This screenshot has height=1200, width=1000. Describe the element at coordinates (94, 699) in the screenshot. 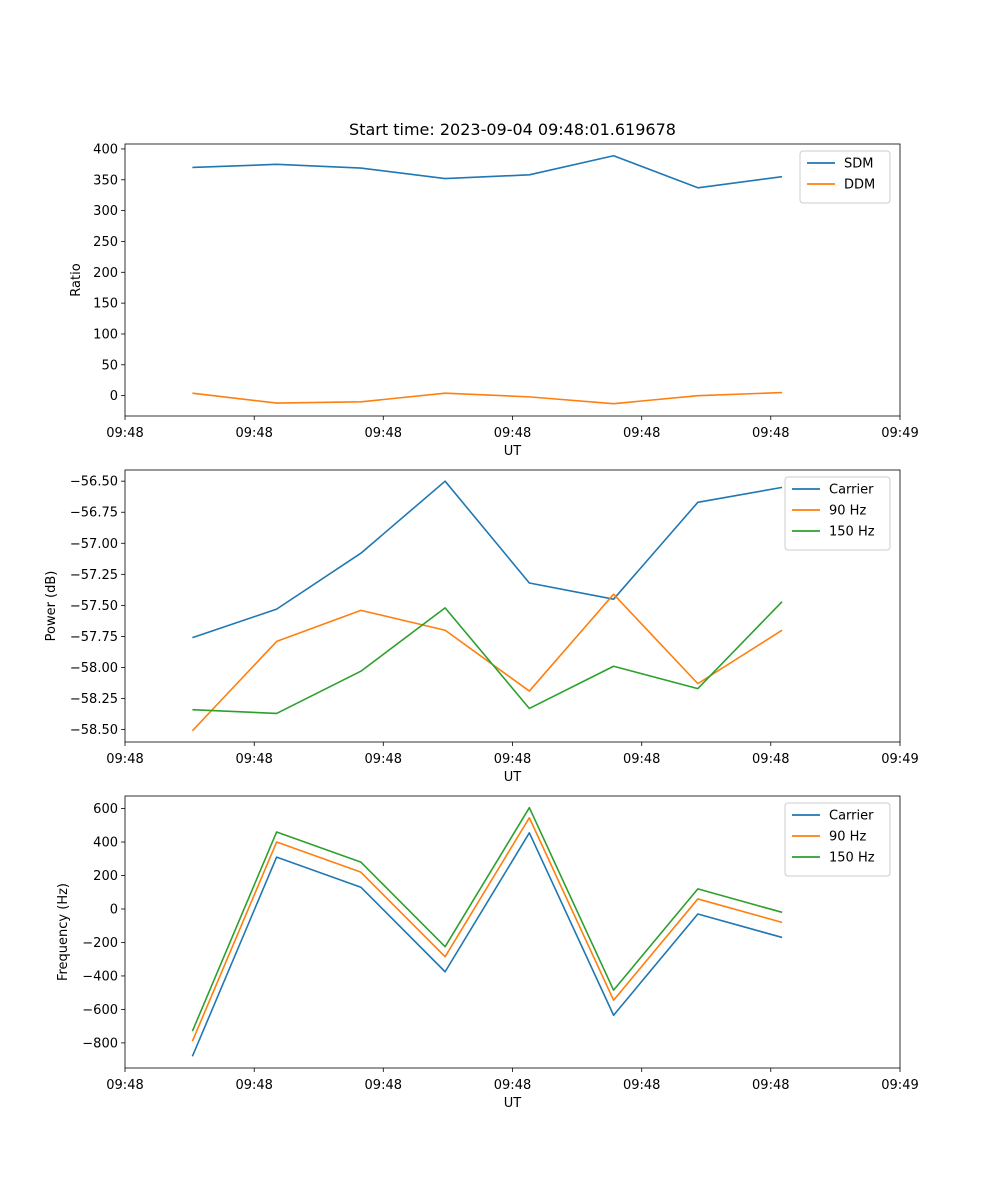

I see `y-tick-label: −58.25` at that location.